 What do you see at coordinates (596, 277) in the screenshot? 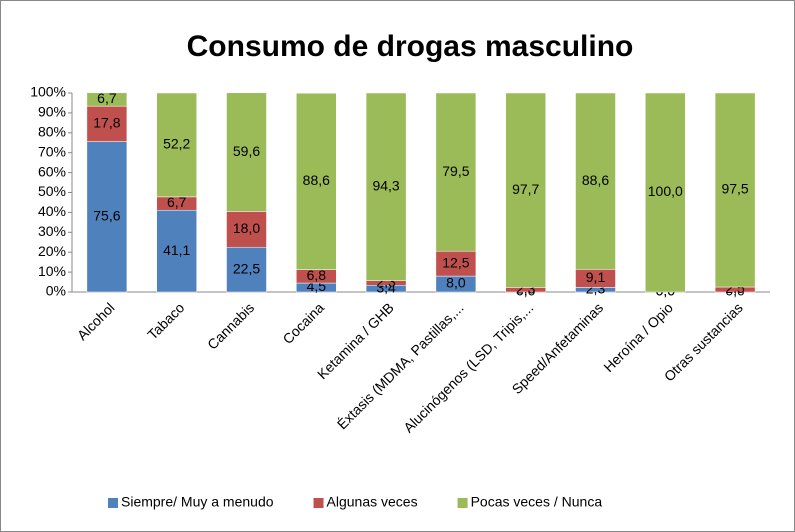
I see `data-label: 9,1` at bounding box center [596, 277].